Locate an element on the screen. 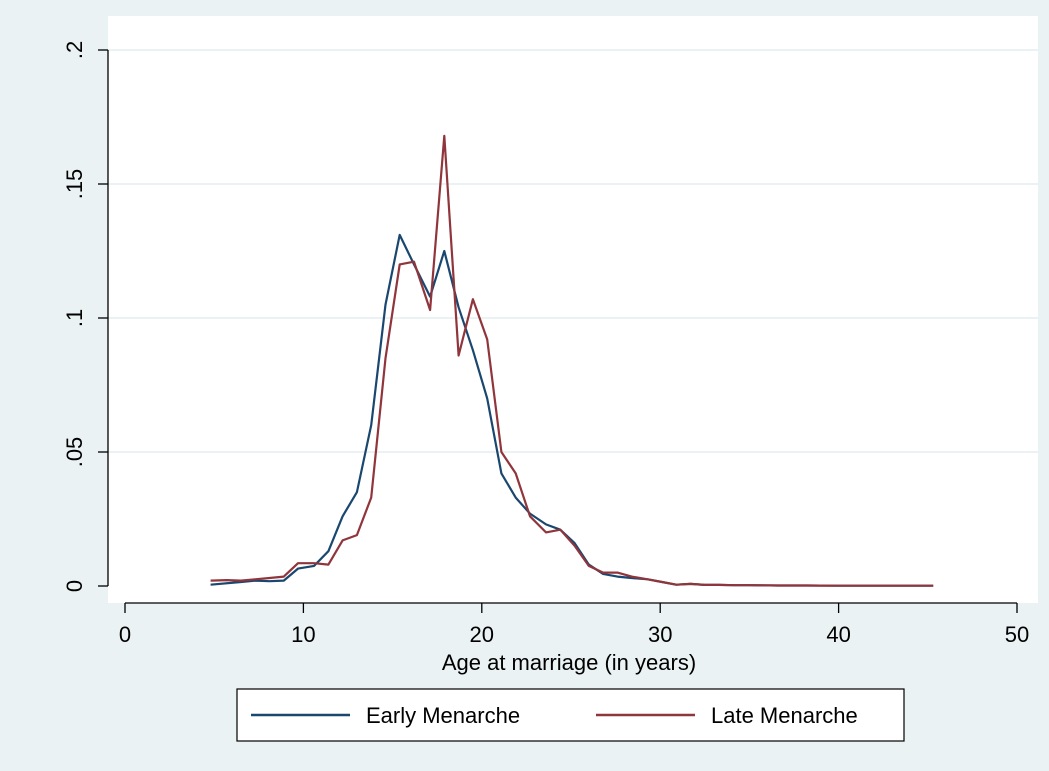  x-tick-label-5: 50 is located at coordinates (1017, 634).